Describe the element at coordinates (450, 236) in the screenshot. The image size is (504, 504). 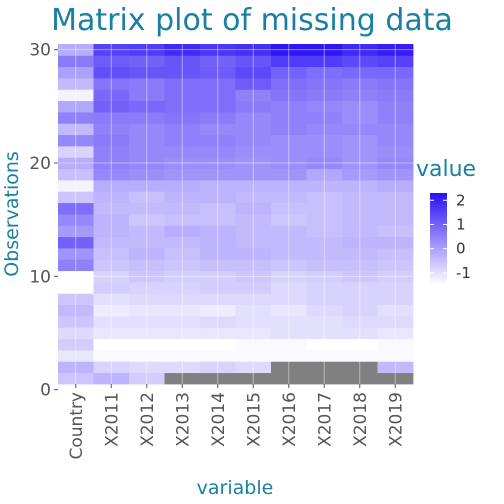
I see `legend-ticks: 2 1 0 -1` at that location.